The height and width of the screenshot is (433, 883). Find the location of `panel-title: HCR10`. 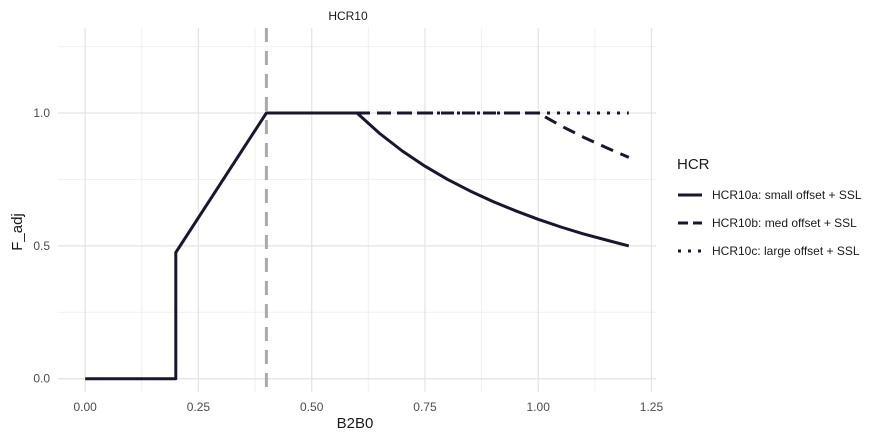

panel-title: HCR10 is located at coordinates (348, 16).